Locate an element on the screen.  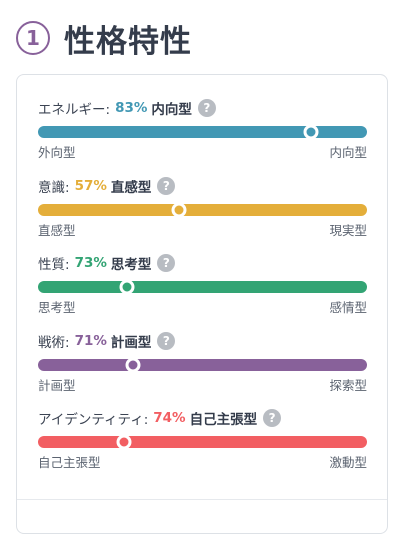
trait-tactics: 戦術: 71% 計画型 ? 計画型 探索型 is located at coordinates (202, 361).